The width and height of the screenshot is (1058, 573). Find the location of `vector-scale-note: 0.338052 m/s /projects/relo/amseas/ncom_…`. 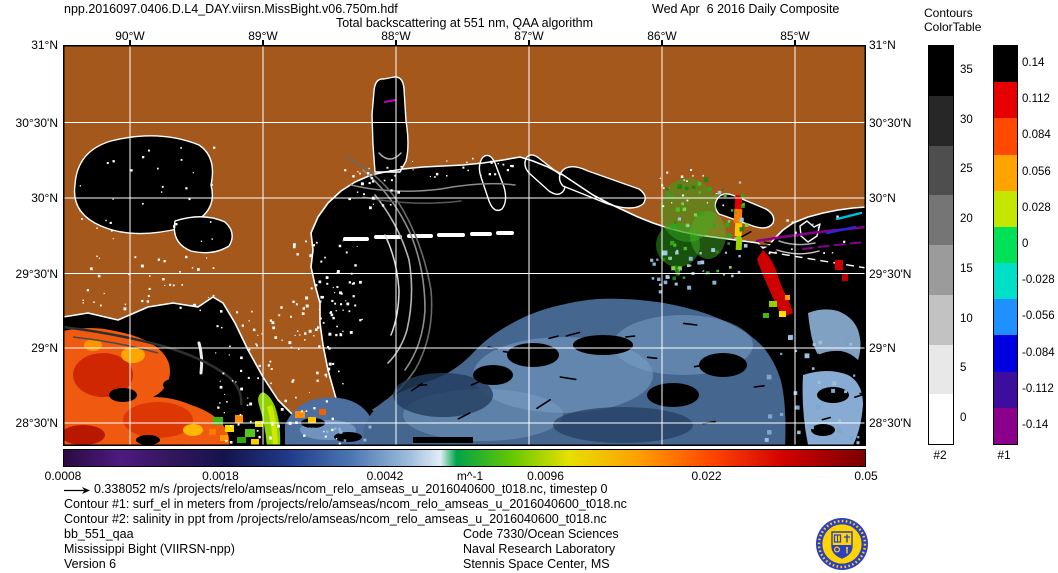

vector-scale-note: 0.338052 m/s /projects/relo/amseas/ncom_… is located at coordinates (351, 489).